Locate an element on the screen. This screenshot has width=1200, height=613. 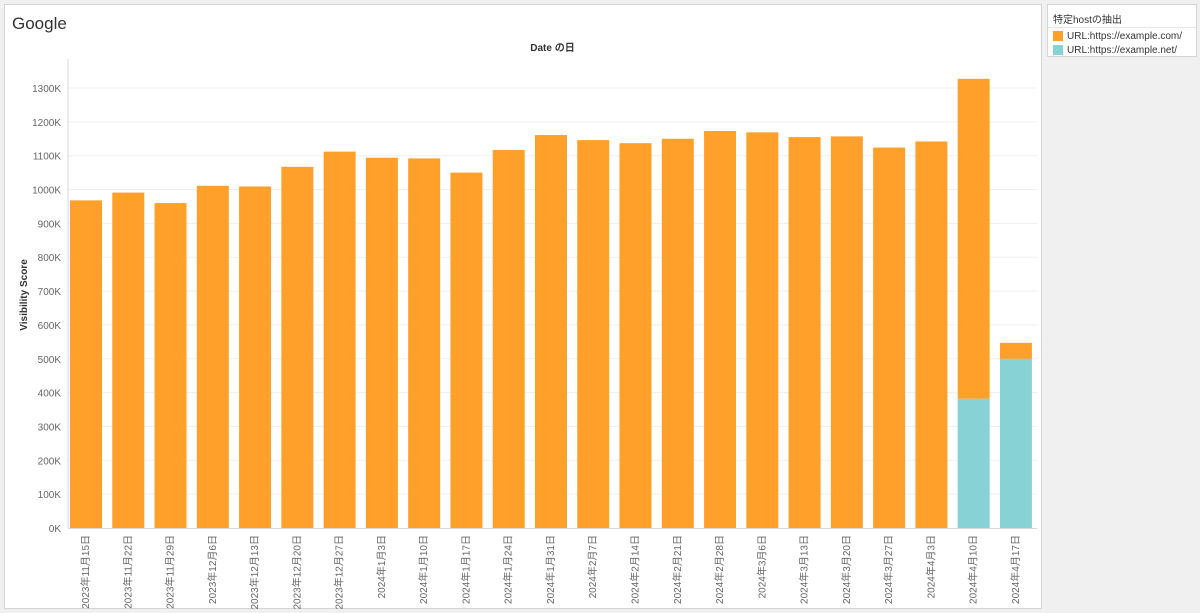
worksheet-title: Google is located at coordinates (39, 23).